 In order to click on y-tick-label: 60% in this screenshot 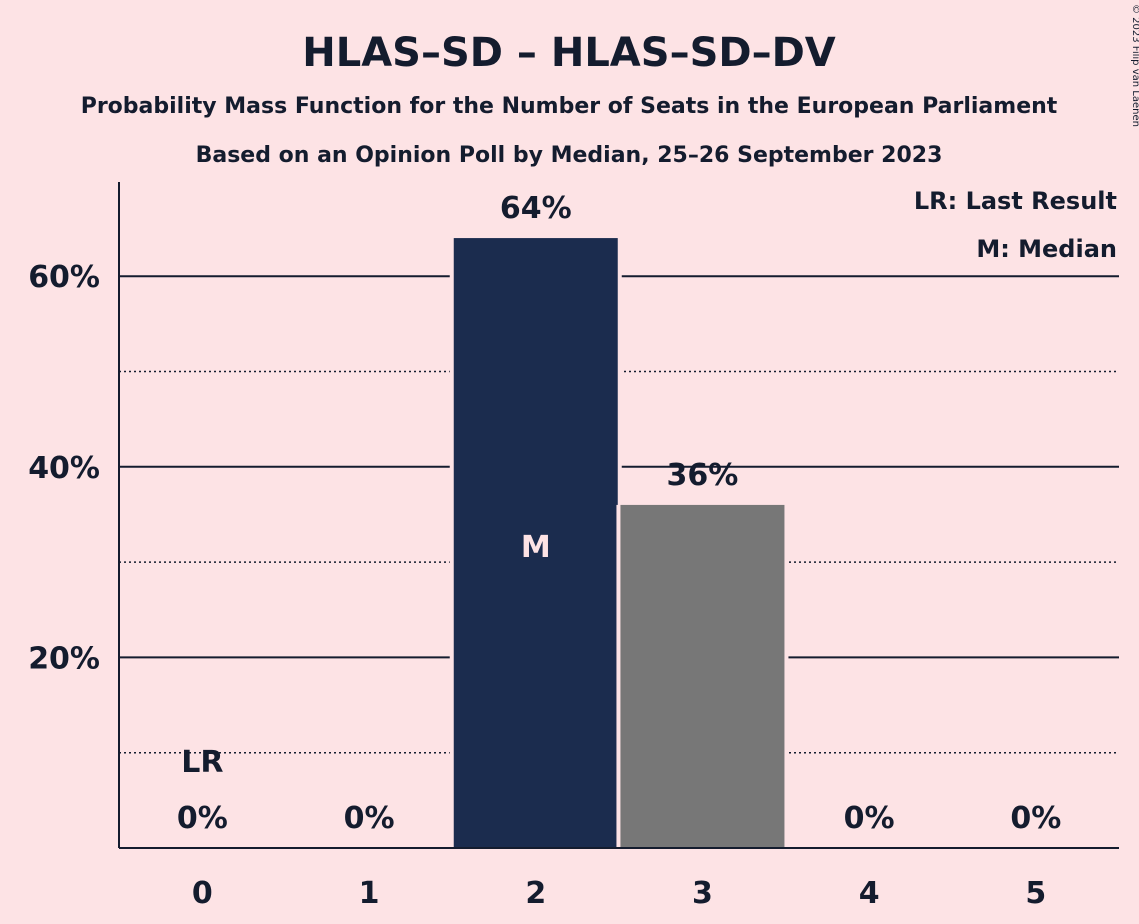, I will do `click(64, 277)`.